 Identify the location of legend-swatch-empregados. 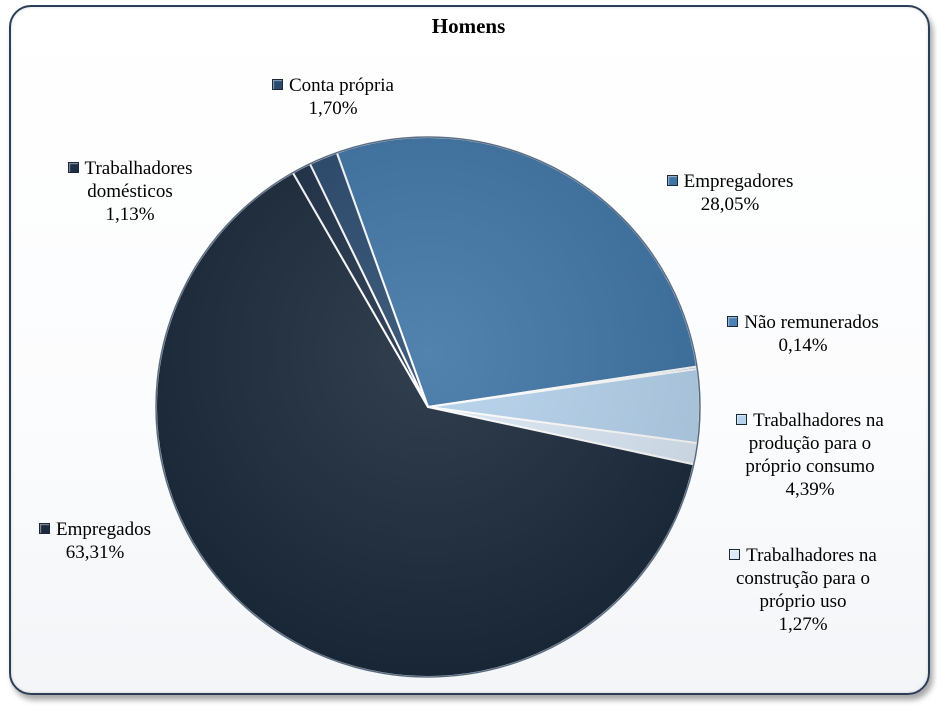
(44, 528).